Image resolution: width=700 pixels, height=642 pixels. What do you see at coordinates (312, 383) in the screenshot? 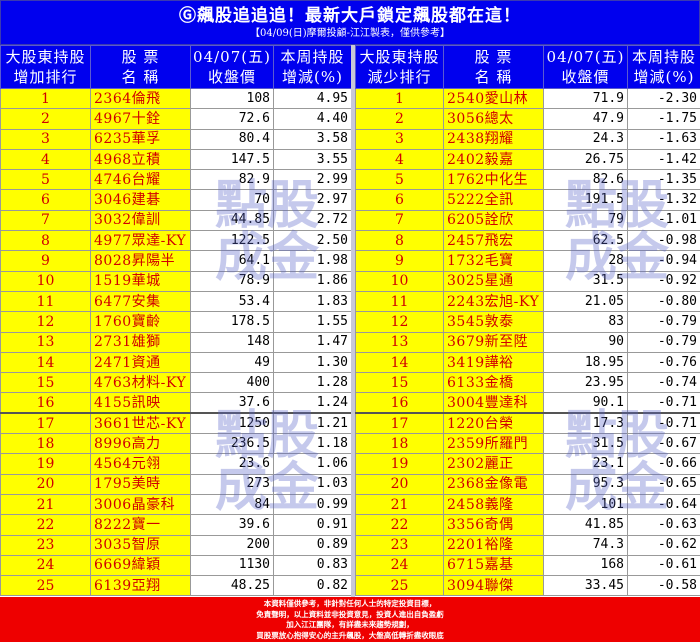
I see `holding-change-cell: 1.28` at bounding box center [312, 383].